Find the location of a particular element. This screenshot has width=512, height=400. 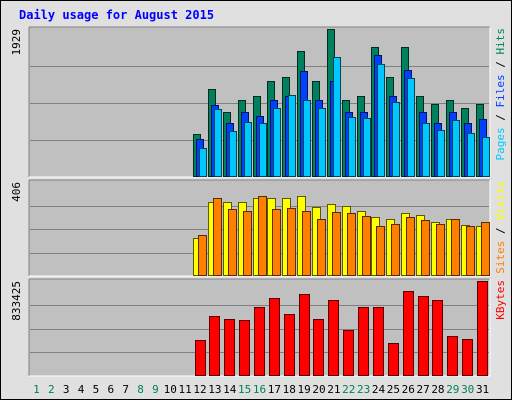

x-tick-label-day-8: 8 is located at coordinates (140, 389).